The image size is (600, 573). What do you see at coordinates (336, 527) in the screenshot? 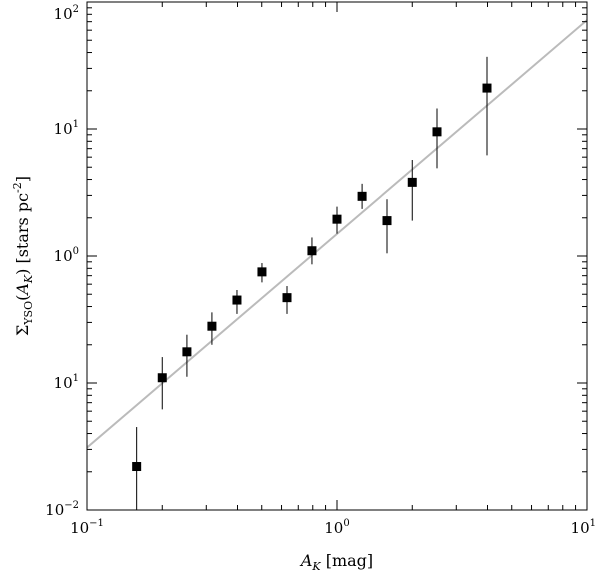
I see `x-tick-label: 10⁰` at bounding box center [336, 527].